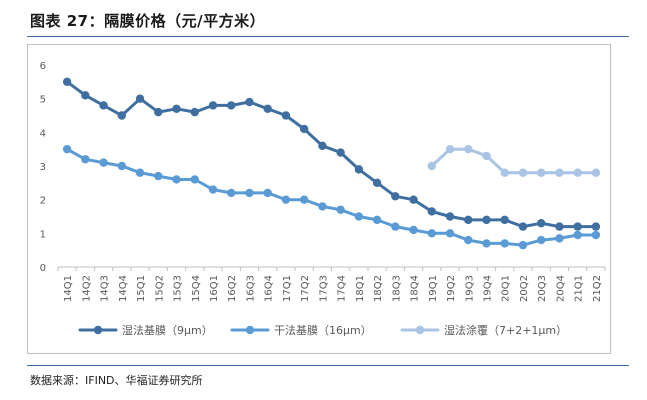 This screenshot has width=647, height=400. What do you see at coordinates (506, 288) in the screenshot?
I see `x-tick-label: 20Q1` at bounding box center [506, 288].